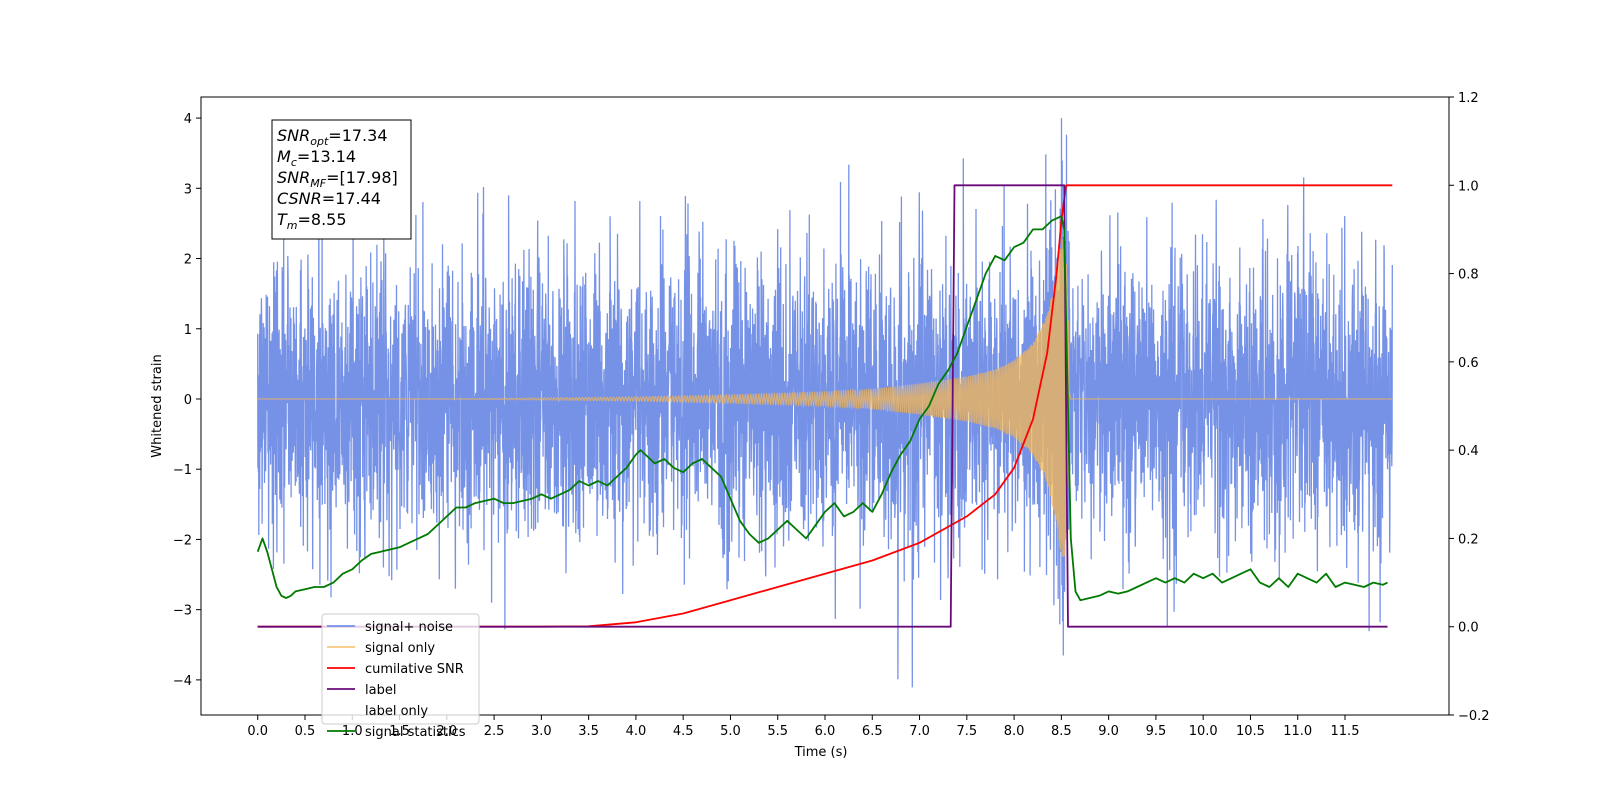  Describe the element at coordinates (1468, 98) in the screenshot. I see `y2-tick-label: 1.2` at that location.